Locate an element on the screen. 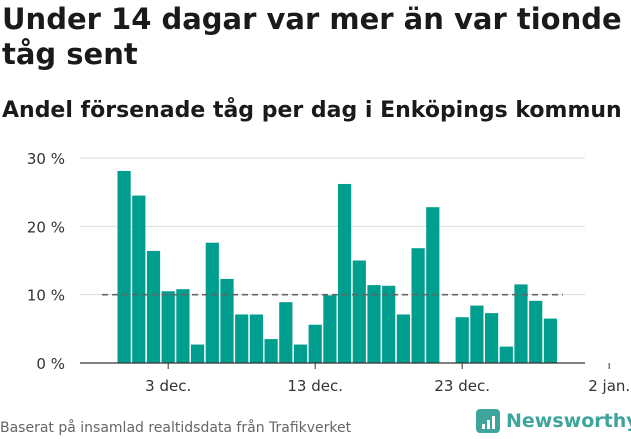 This screenshot has width=631, height=439. brand-name: Newsworthy is located at coordinates (568, 421).